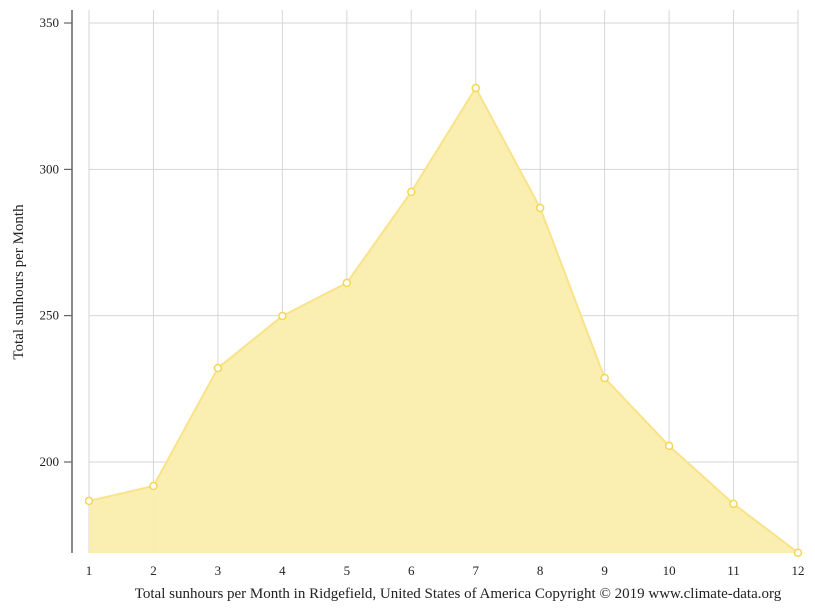 Image resolution: width=815 pixels, height=611 pixels. What do you see at coordinates (50, 315) in the screenshot?
I see `y-tick-label: 250` at bounding box center [50, 315].